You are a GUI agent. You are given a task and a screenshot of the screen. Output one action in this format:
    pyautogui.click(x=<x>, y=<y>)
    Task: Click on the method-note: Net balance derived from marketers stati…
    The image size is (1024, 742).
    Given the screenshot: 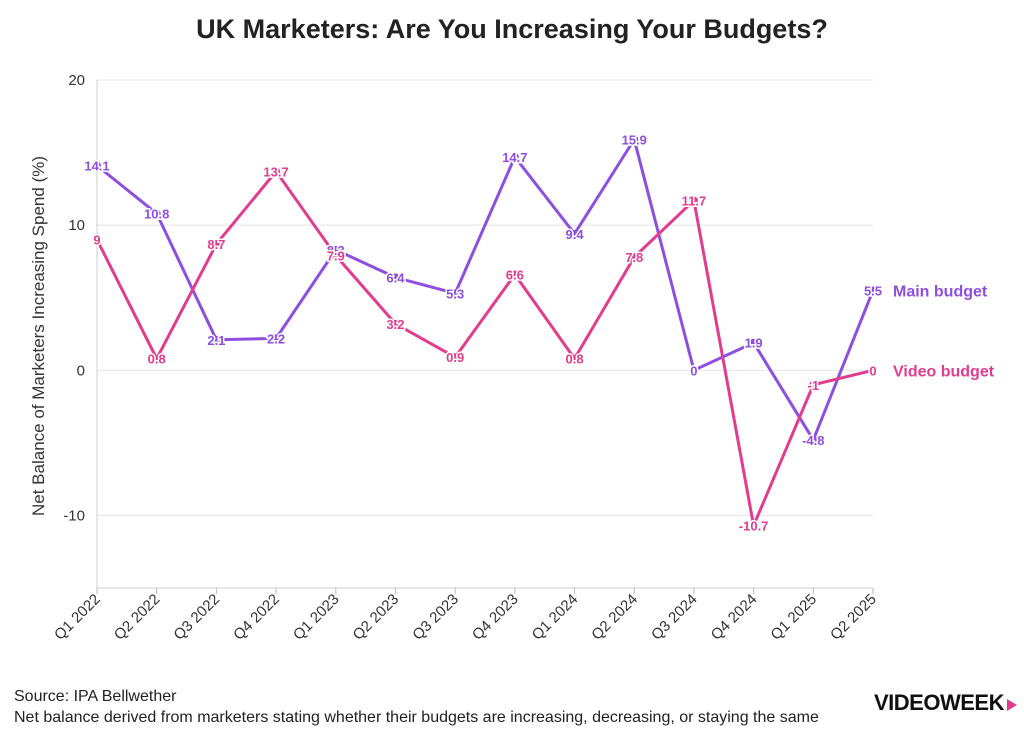 What is the action you would take?
    pyautogui.click(x=416, y=717)
    